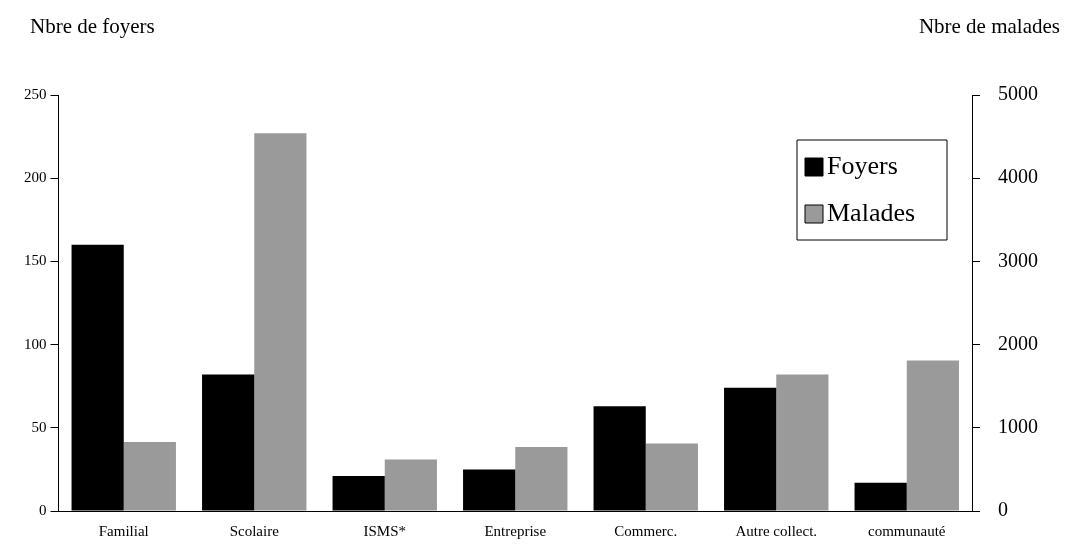 This screenshot has height=553, width=1066. What do you see at coordinates (43, 509) in the screenshot?
I see `y-tick-label: 0` at bounding box center [43, 509].